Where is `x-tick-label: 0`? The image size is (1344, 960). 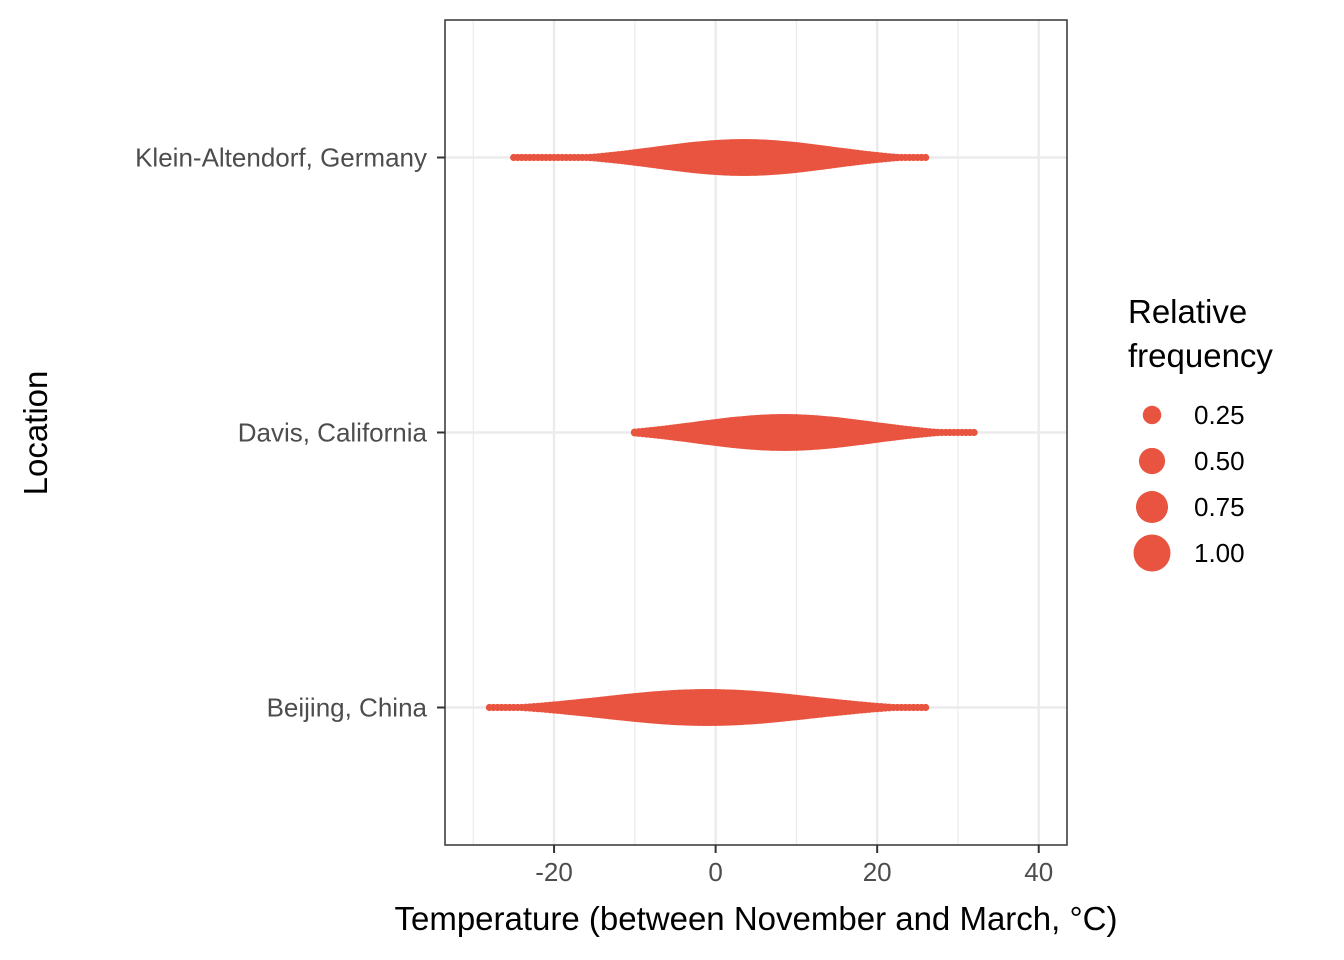 x-tick-label: 0 is located at coordinates (715, 872).